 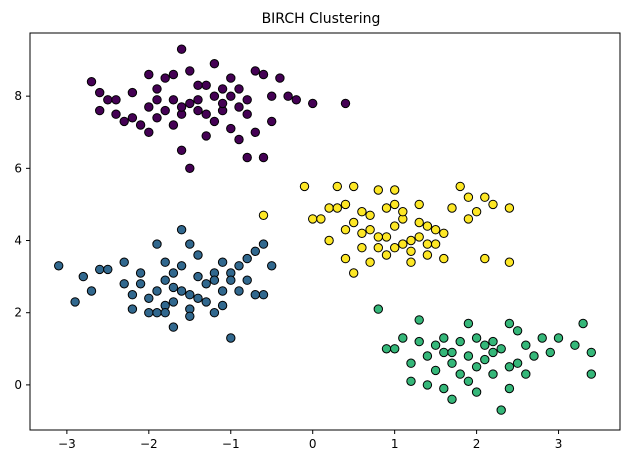 What do you see at coordinates (18, 385) in the screenshot?
I see `y-tick-label: 0` at bounding box center [18, 385].